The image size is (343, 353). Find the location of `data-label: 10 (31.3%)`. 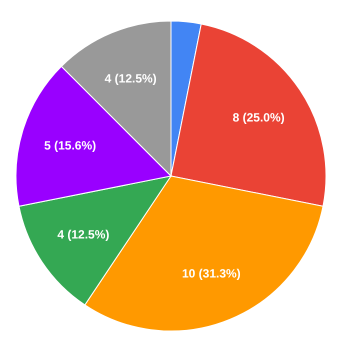

data-label: 10 (31.3%) is located at coordinates (211, 273).